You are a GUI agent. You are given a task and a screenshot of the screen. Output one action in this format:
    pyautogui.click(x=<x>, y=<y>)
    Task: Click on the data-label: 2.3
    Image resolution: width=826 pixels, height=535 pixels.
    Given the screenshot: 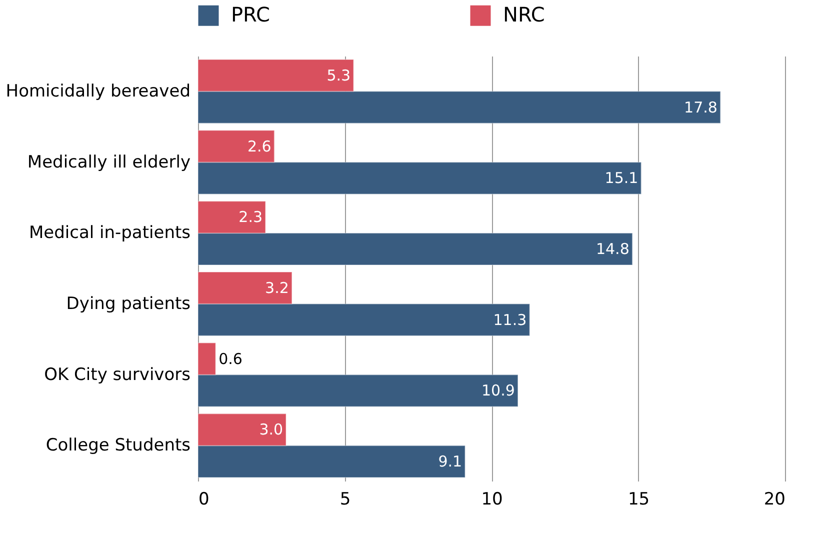 What is the action you would take?
    pyautogui.click(x=250, y=217)
    